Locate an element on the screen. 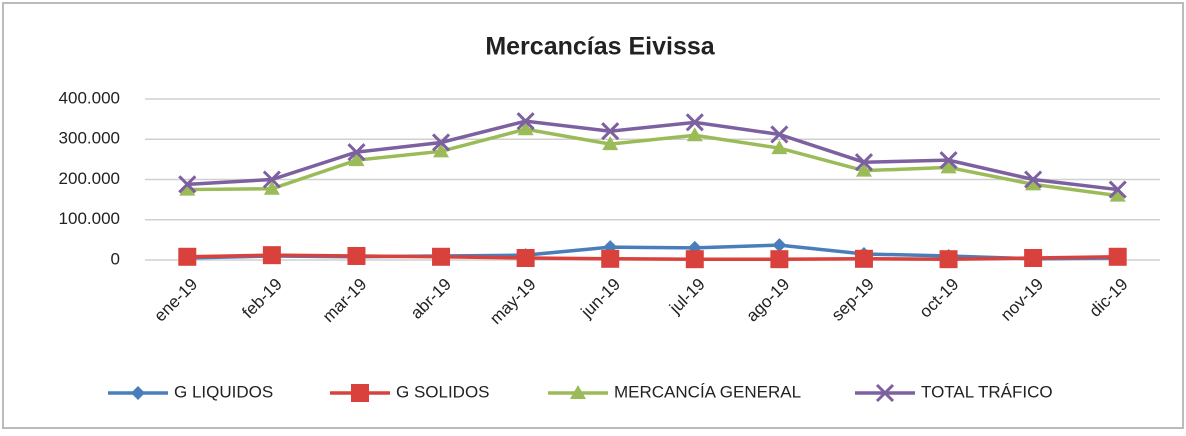 This screenshot has width=1186, height=436. legend-label: MERCANCÍA GENERAL is located at coordinates (707, 391).